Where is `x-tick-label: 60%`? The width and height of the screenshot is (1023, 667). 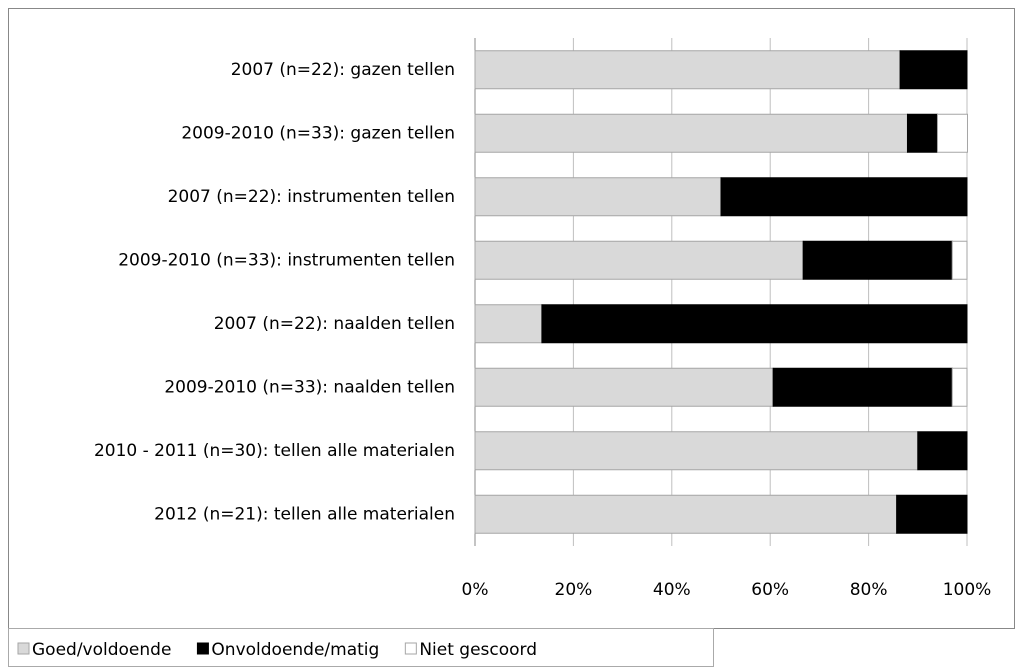 x-tick-label: 60% is located at coordinates (770, 590).